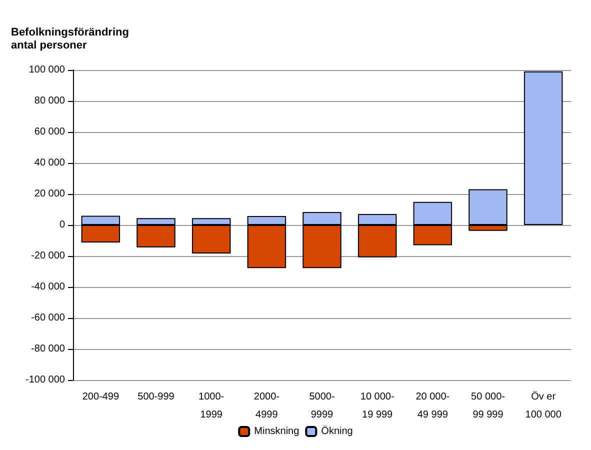 Image resolution: width=591 pixels, height=450 pixels. I want to click on y-tick-label: -100 000, so click(46, 380).